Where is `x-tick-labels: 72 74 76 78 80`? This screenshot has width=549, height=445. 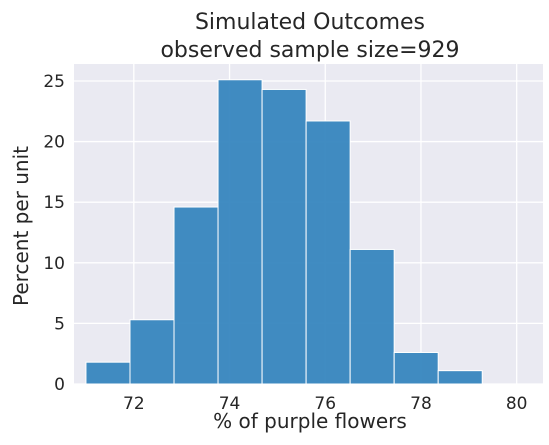
x-tick-labels: 72 74 76 78 80 is located at coordinates (325, 404).